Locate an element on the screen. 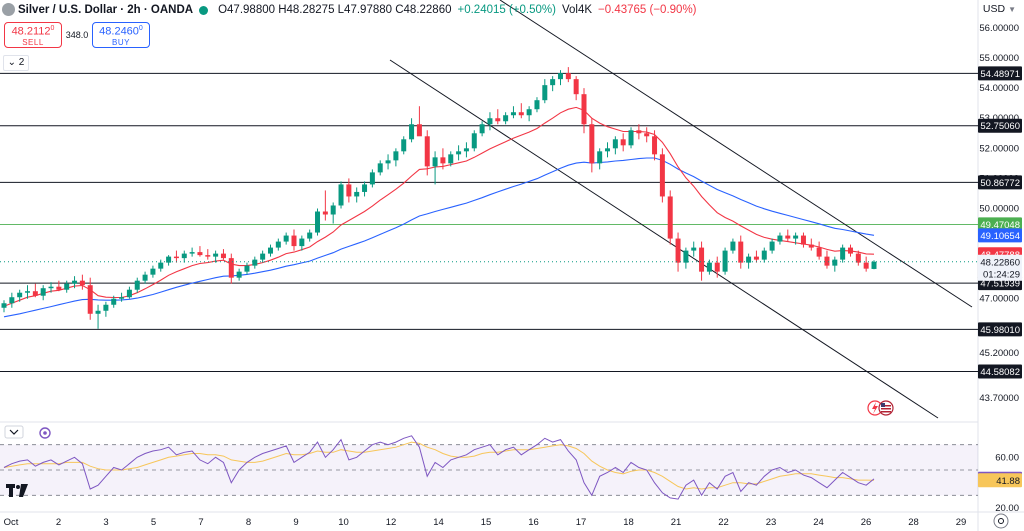 The width and height of the screenshot is (1024, 531). time-tick-label: 21 is located at coordinates (676, 522).